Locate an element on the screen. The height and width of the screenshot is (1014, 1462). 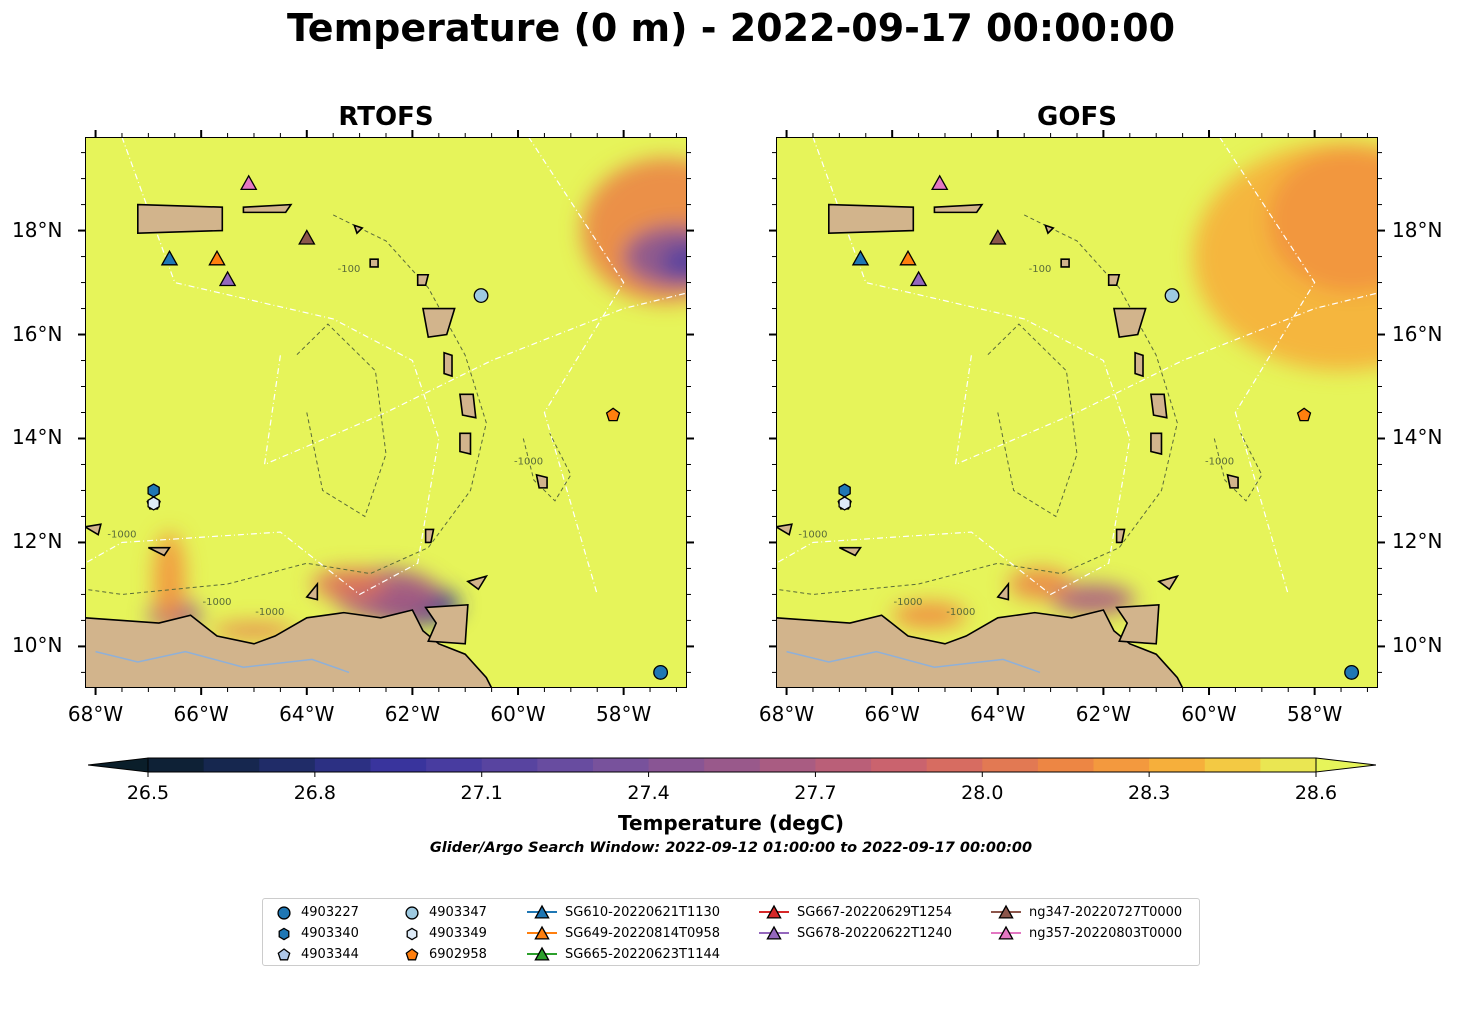
legend-label: 4903347 is located at coordinates (458, 912).